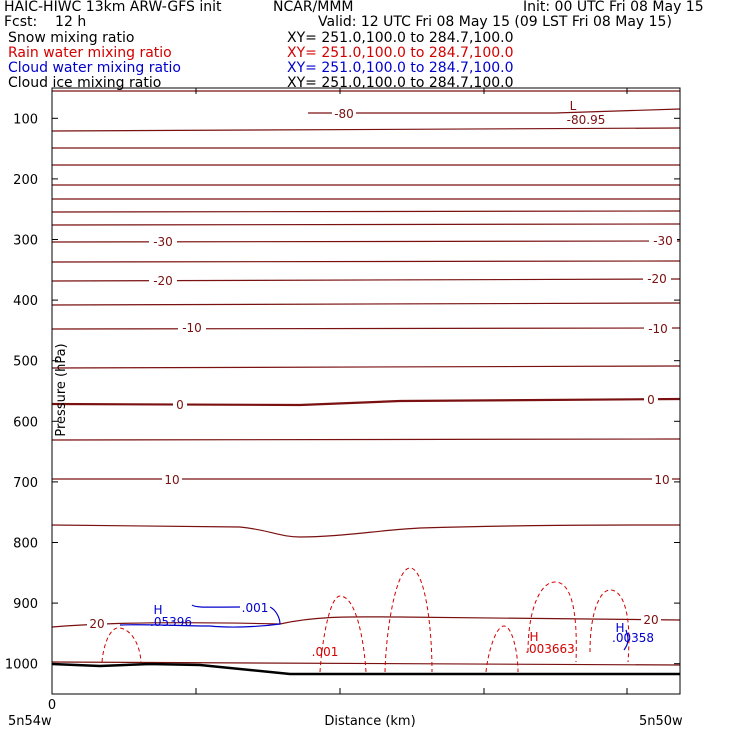 The width and height of the screenshot is (740, 740). What do you see at coordinates (344, 114) in the screenshot?
I see `isotherm-label: -80` at bounding box center [344, 114].